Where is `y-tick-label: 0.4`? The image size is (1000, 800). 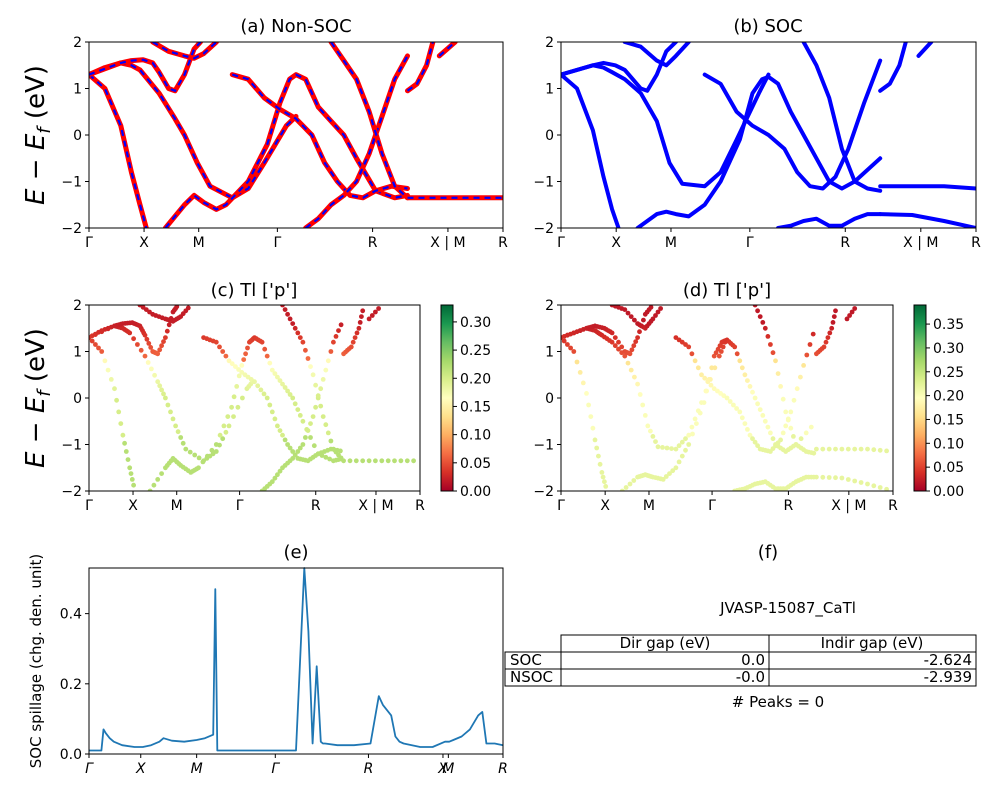
y-tick-label: 0.4 is located at coordinates (71, 615).